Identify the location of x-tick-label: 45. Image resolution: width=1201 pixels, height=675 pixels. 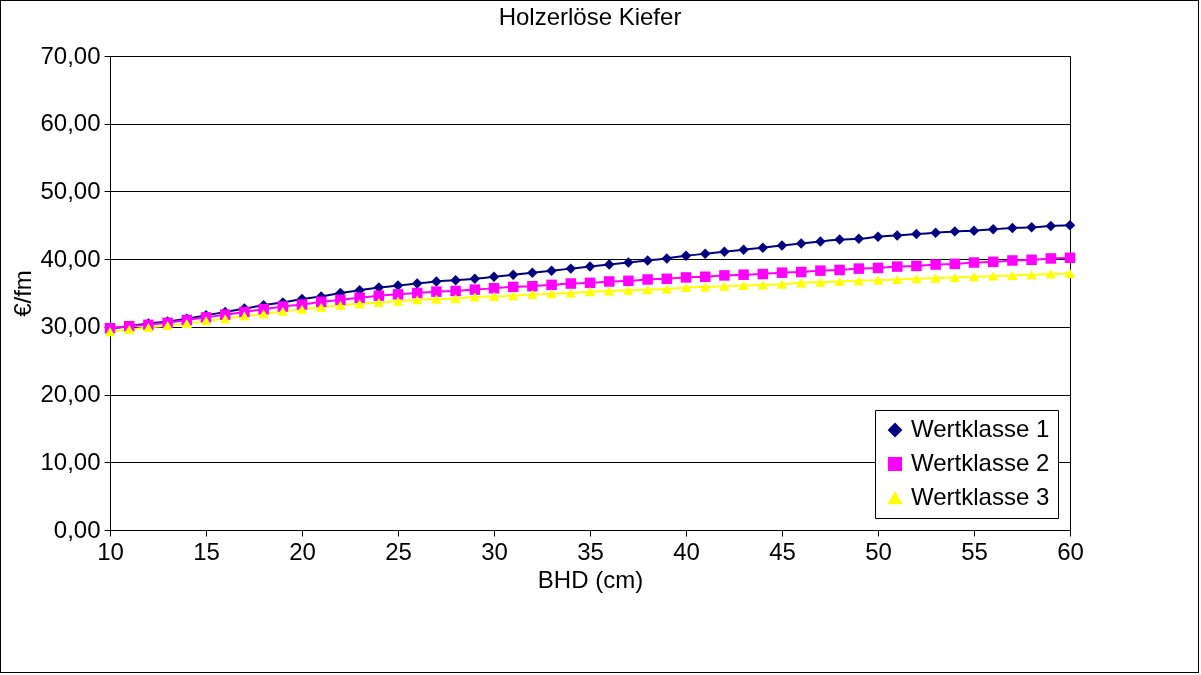
(782, 551).